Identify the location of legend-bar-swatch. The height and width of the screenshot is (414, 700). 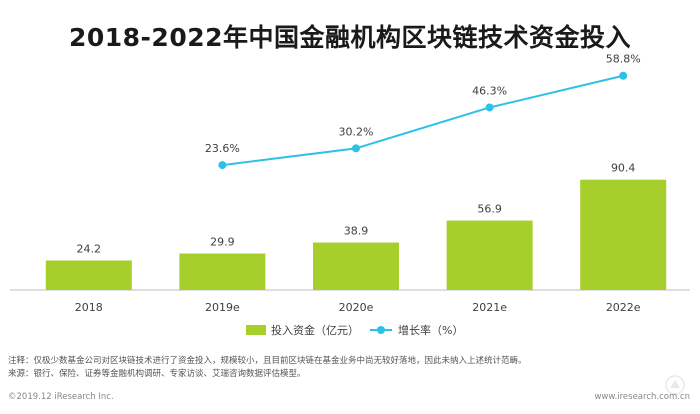
(256, 330).